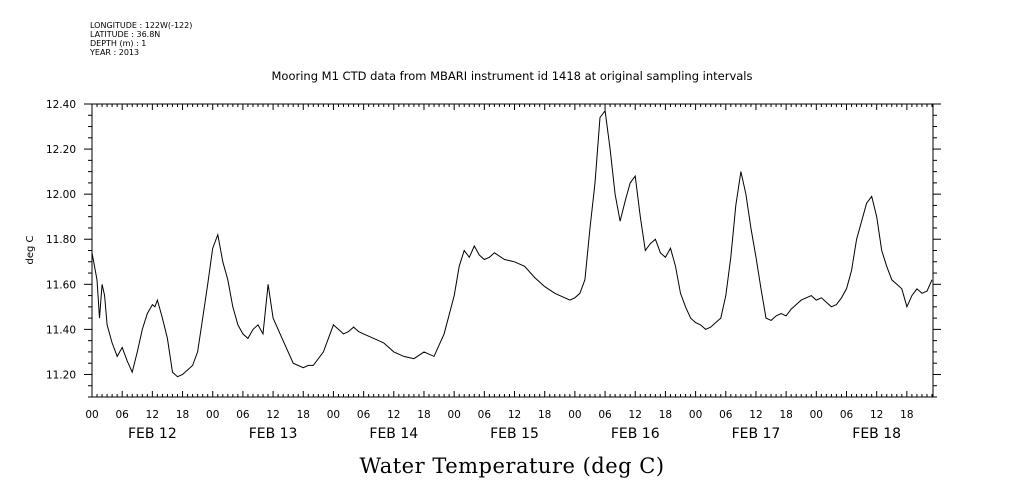 The width and height of the screenshot is (1009, 504). I want to click on latitude-label: LATITUDE : 36.8N, so click(125, 34).